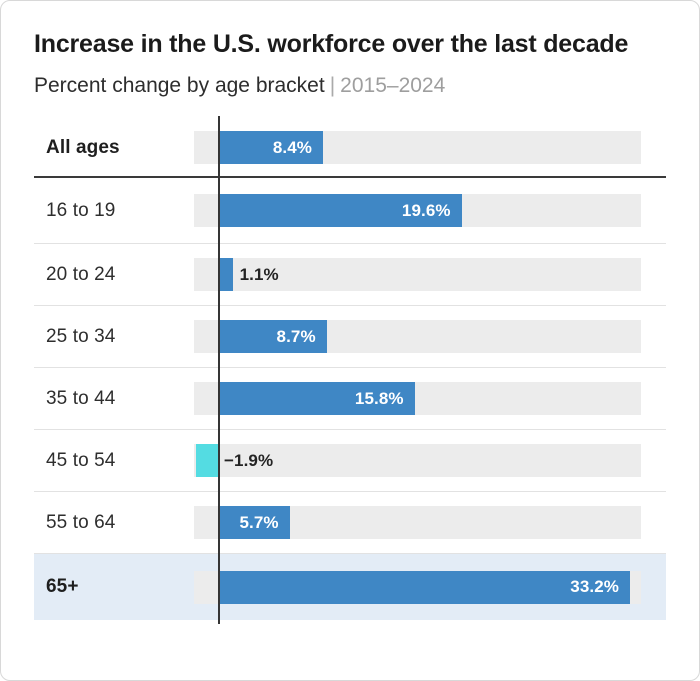  I want to click on value-bar: 15.8%, so click(317, 398).